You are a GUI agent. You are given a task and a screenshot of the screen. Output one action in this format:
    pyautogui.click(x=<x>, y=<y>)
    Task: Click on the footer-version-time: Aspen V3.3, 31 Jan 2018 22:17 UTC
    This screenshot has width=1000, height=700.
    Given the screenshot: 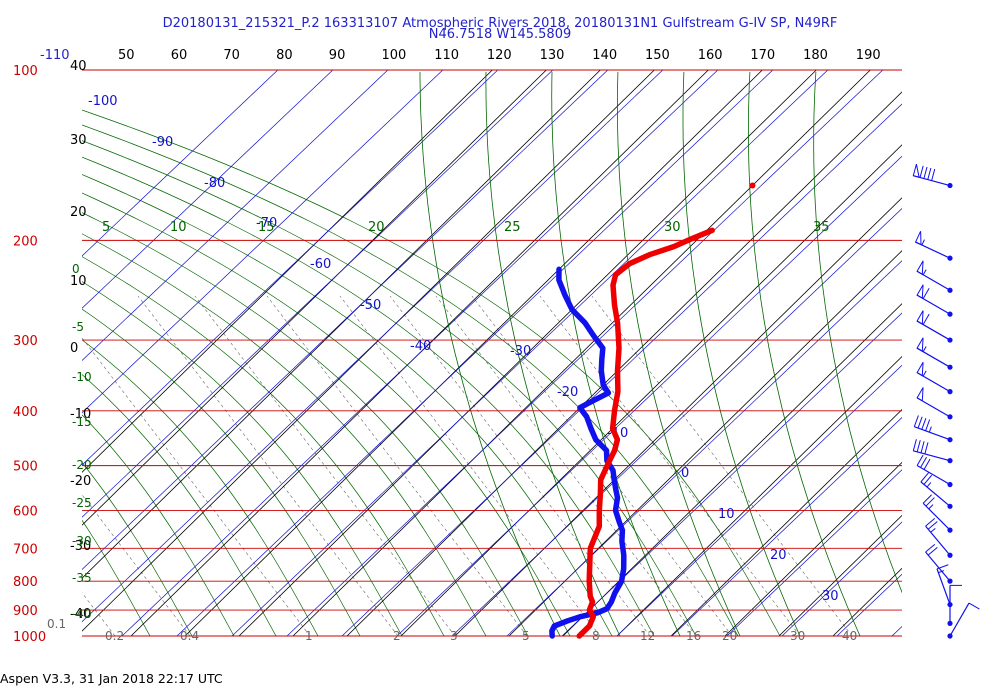 What is the action you would take?
    pyautogui.click(x=111, y=678)
    